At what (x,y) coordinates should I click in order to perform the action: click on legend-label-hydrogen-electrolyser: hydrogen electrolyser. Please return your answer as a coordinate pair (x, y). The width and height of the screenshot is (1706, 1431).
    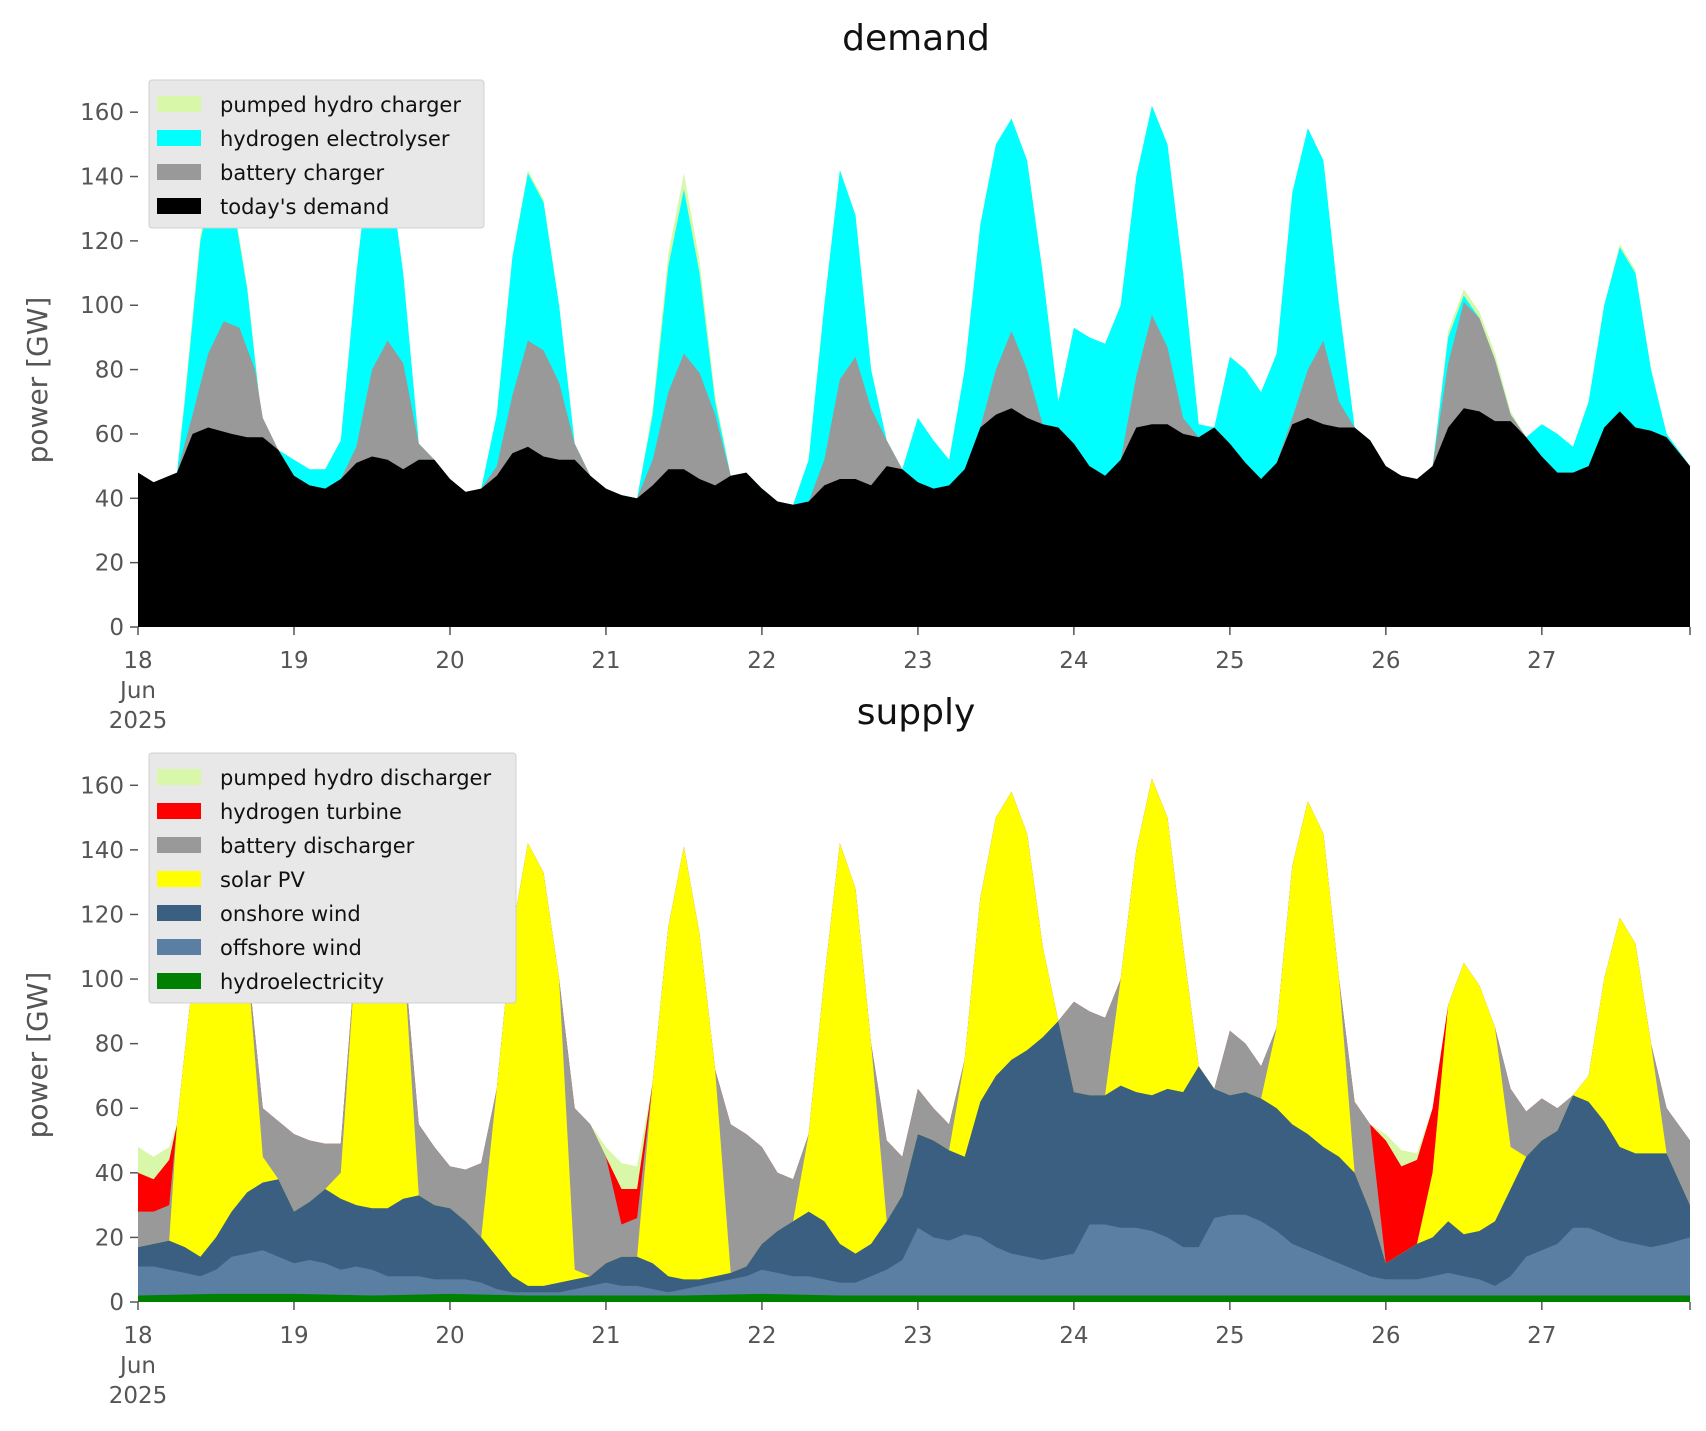
    Looking at the image, I should click on (335, 139).